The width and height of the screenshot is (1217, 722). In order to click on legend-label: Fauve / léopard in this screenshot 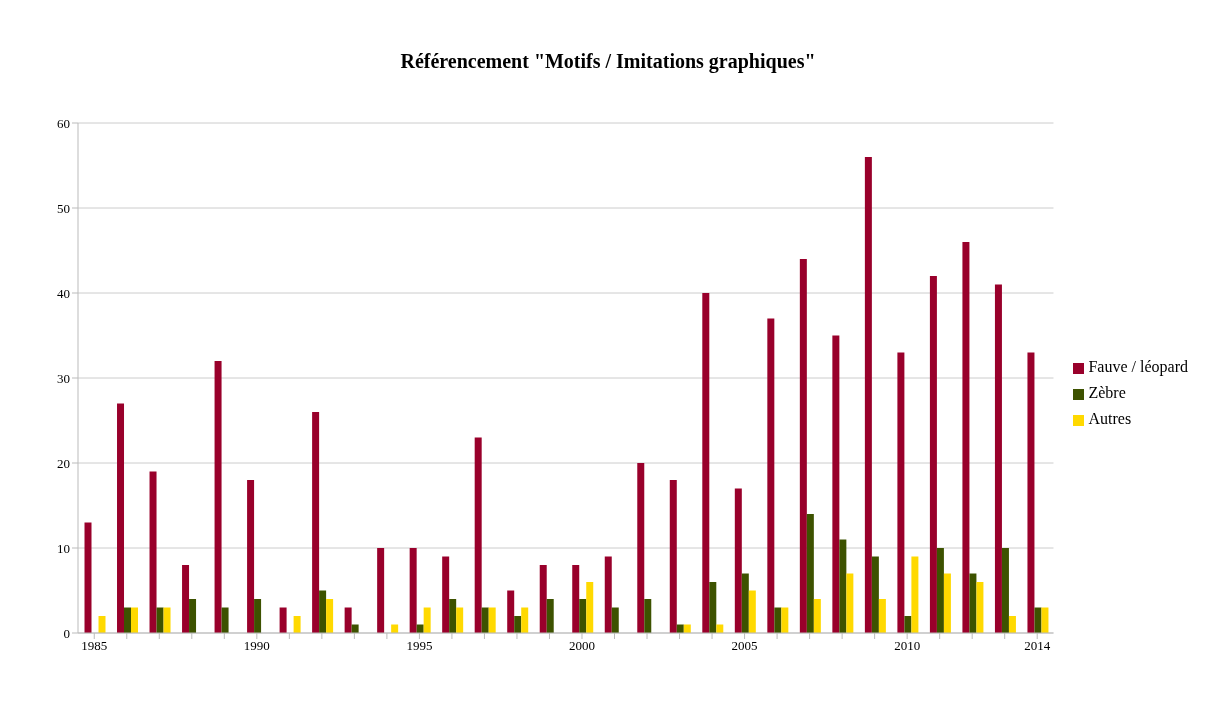, I will do `click(1138, 366)`.